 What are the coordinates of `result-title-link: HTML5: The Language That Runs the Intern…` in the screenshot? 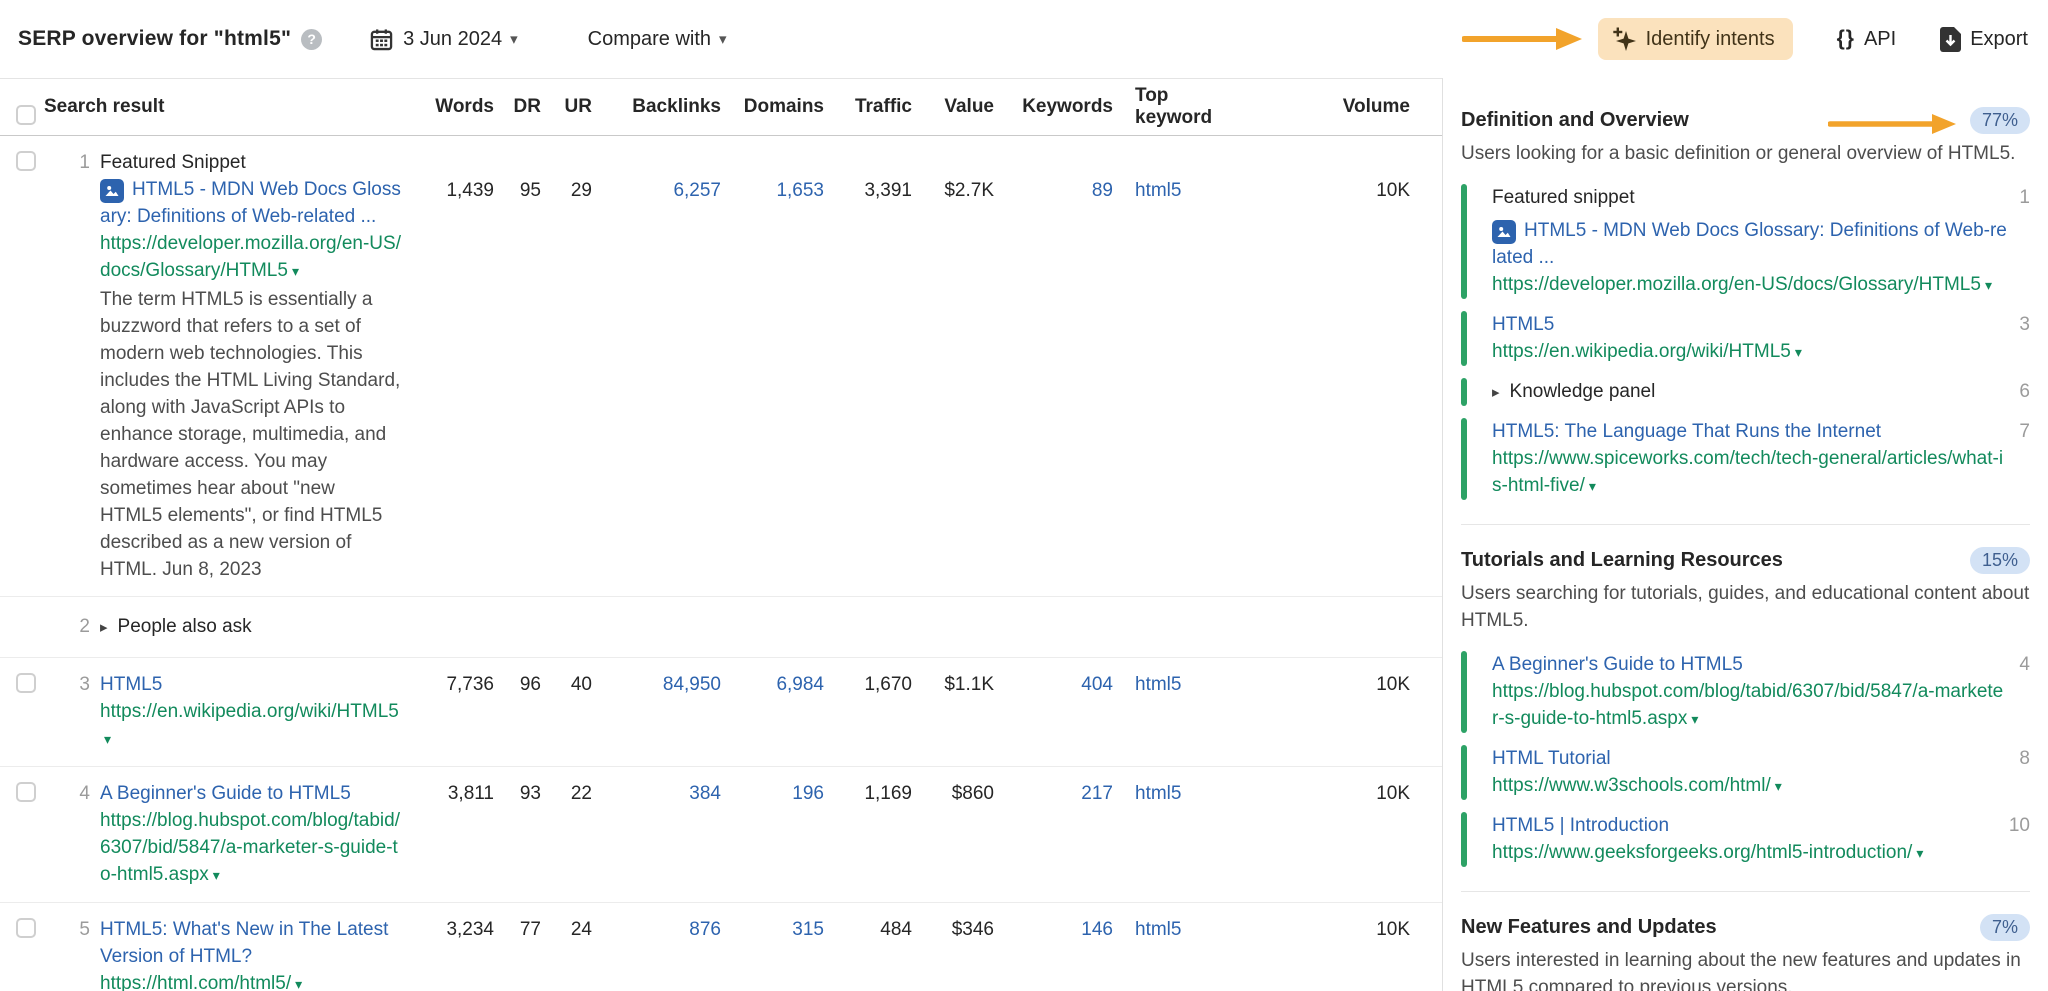 It's located at (1687, 431).